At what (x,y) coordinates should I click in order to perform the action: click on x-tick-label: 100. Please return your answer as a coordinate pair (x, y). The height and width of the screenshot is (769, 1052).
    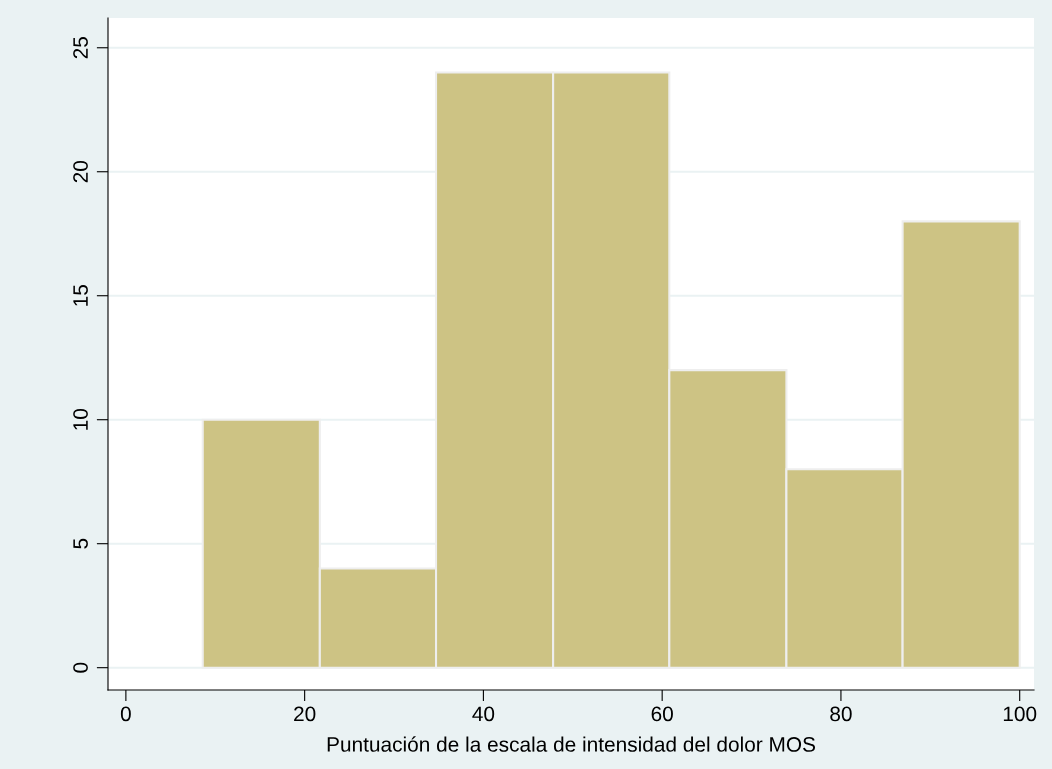
    Looking at the image, I should click on (1020, 714).